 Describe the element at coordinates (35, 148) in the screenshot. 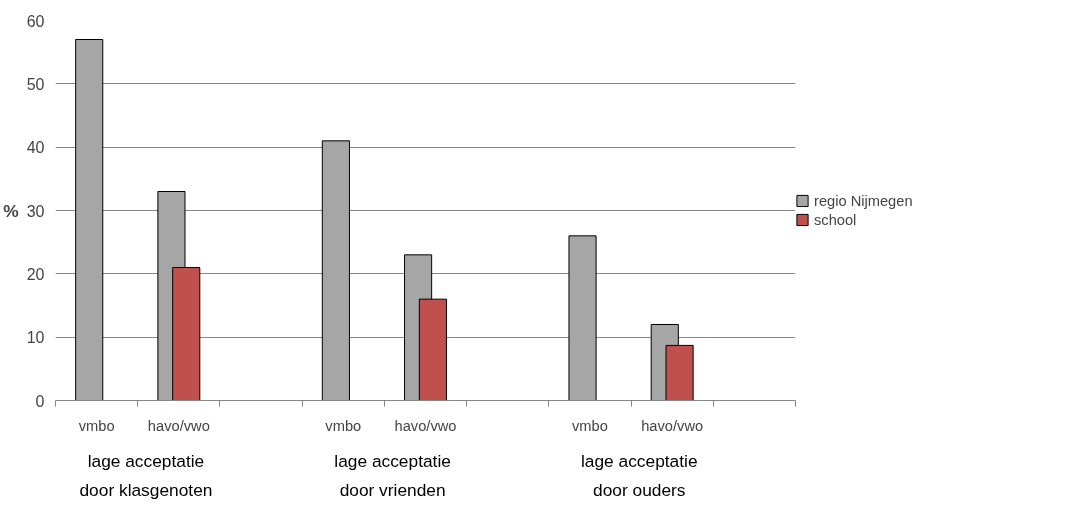

I see `y-tick-label: 40` at that location.